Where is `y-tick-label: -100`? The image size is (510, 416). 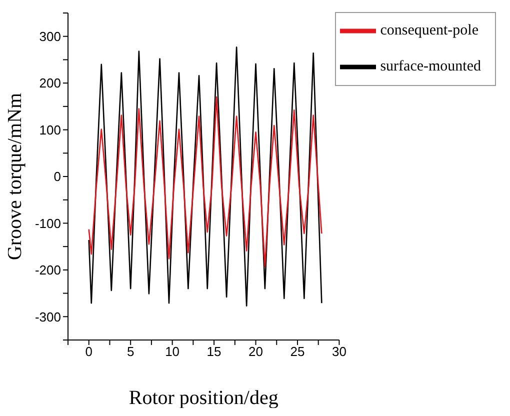
y-tick-label: -100 is located at coordinates (47, 223).